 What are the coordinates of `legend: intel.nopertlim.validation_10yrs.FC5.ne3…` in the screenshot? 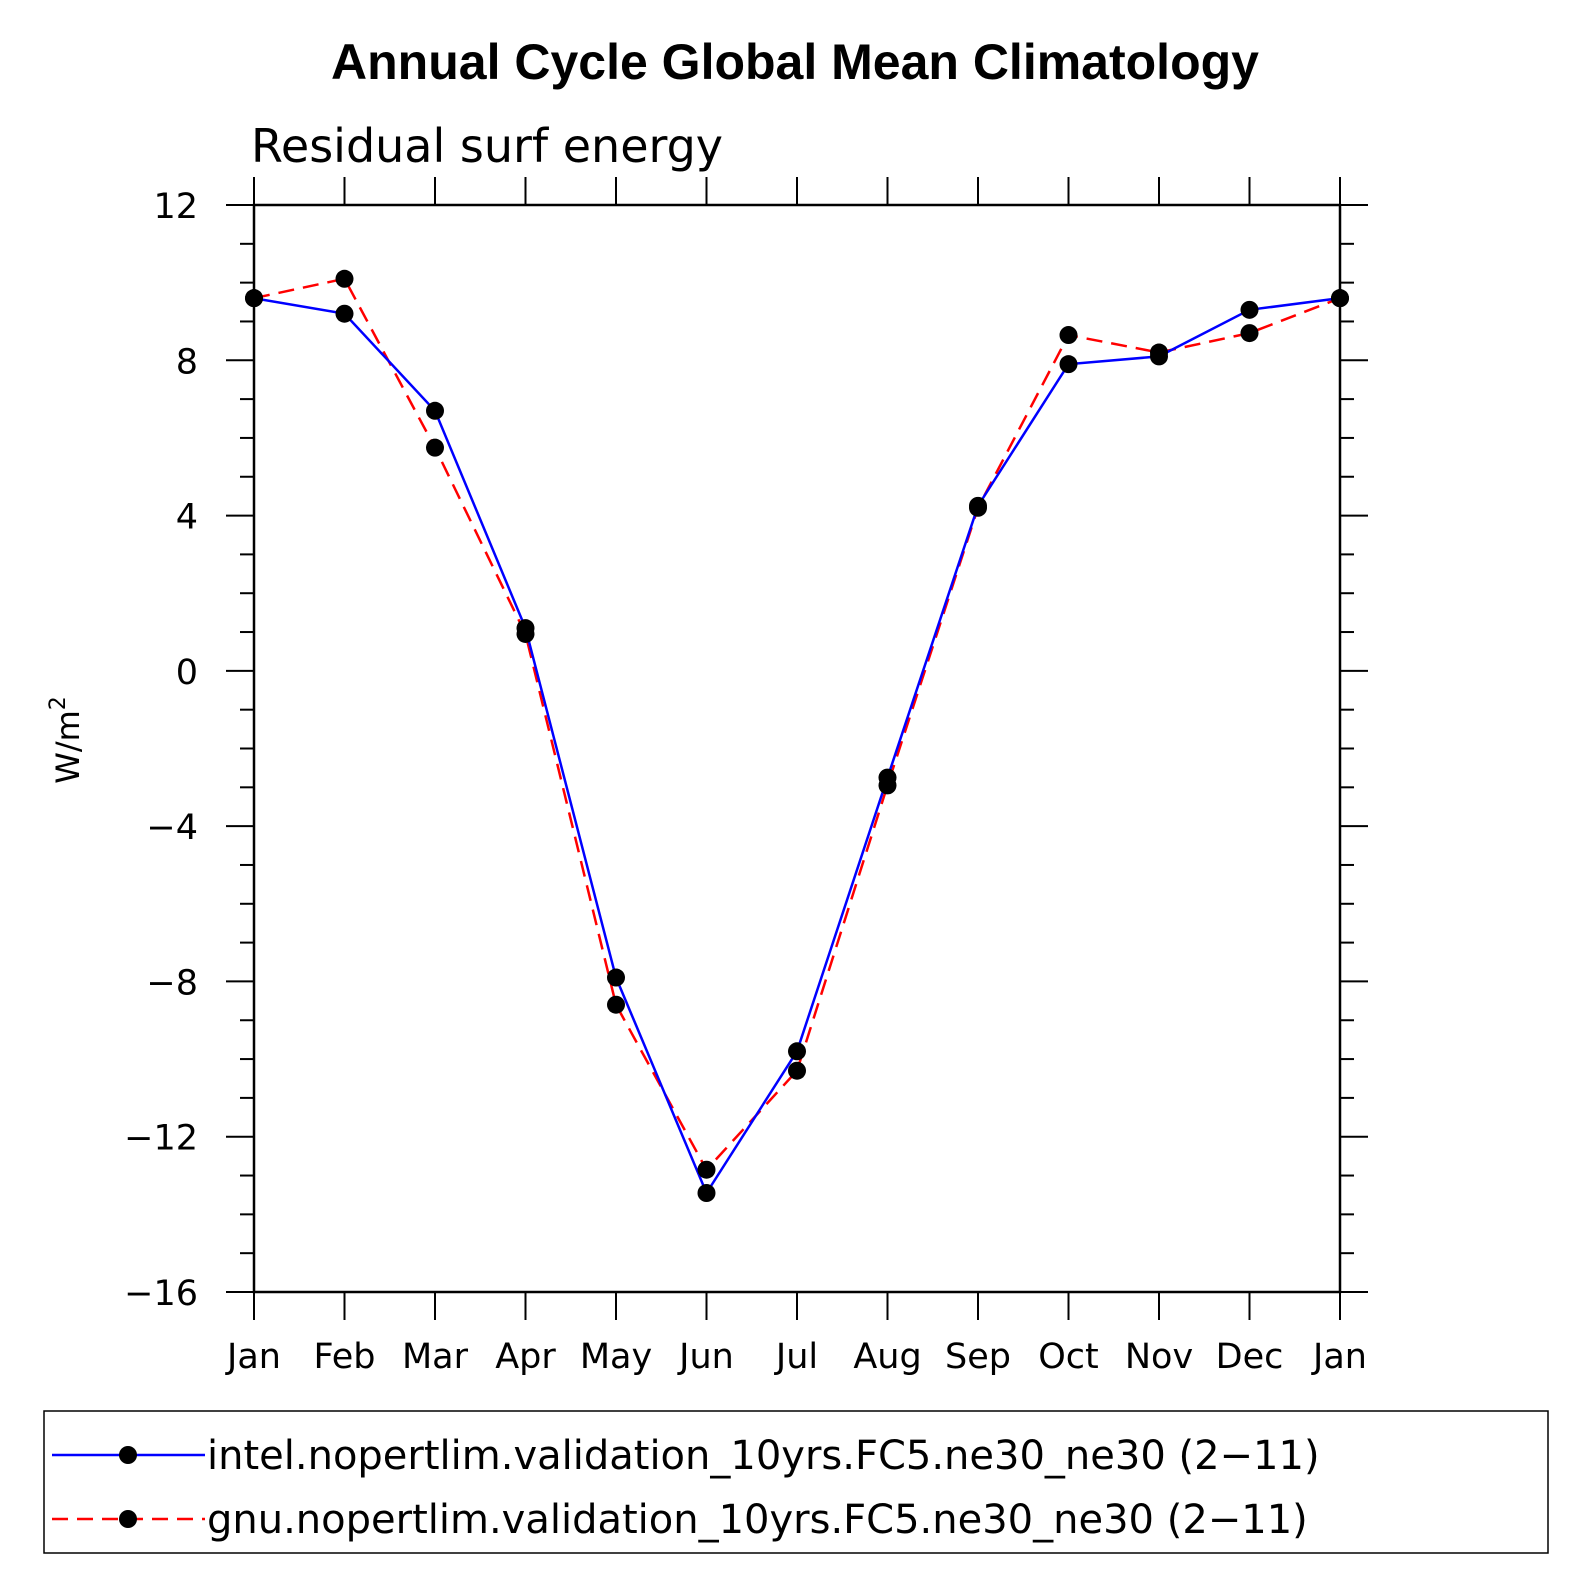 It's located at (796, 1482).